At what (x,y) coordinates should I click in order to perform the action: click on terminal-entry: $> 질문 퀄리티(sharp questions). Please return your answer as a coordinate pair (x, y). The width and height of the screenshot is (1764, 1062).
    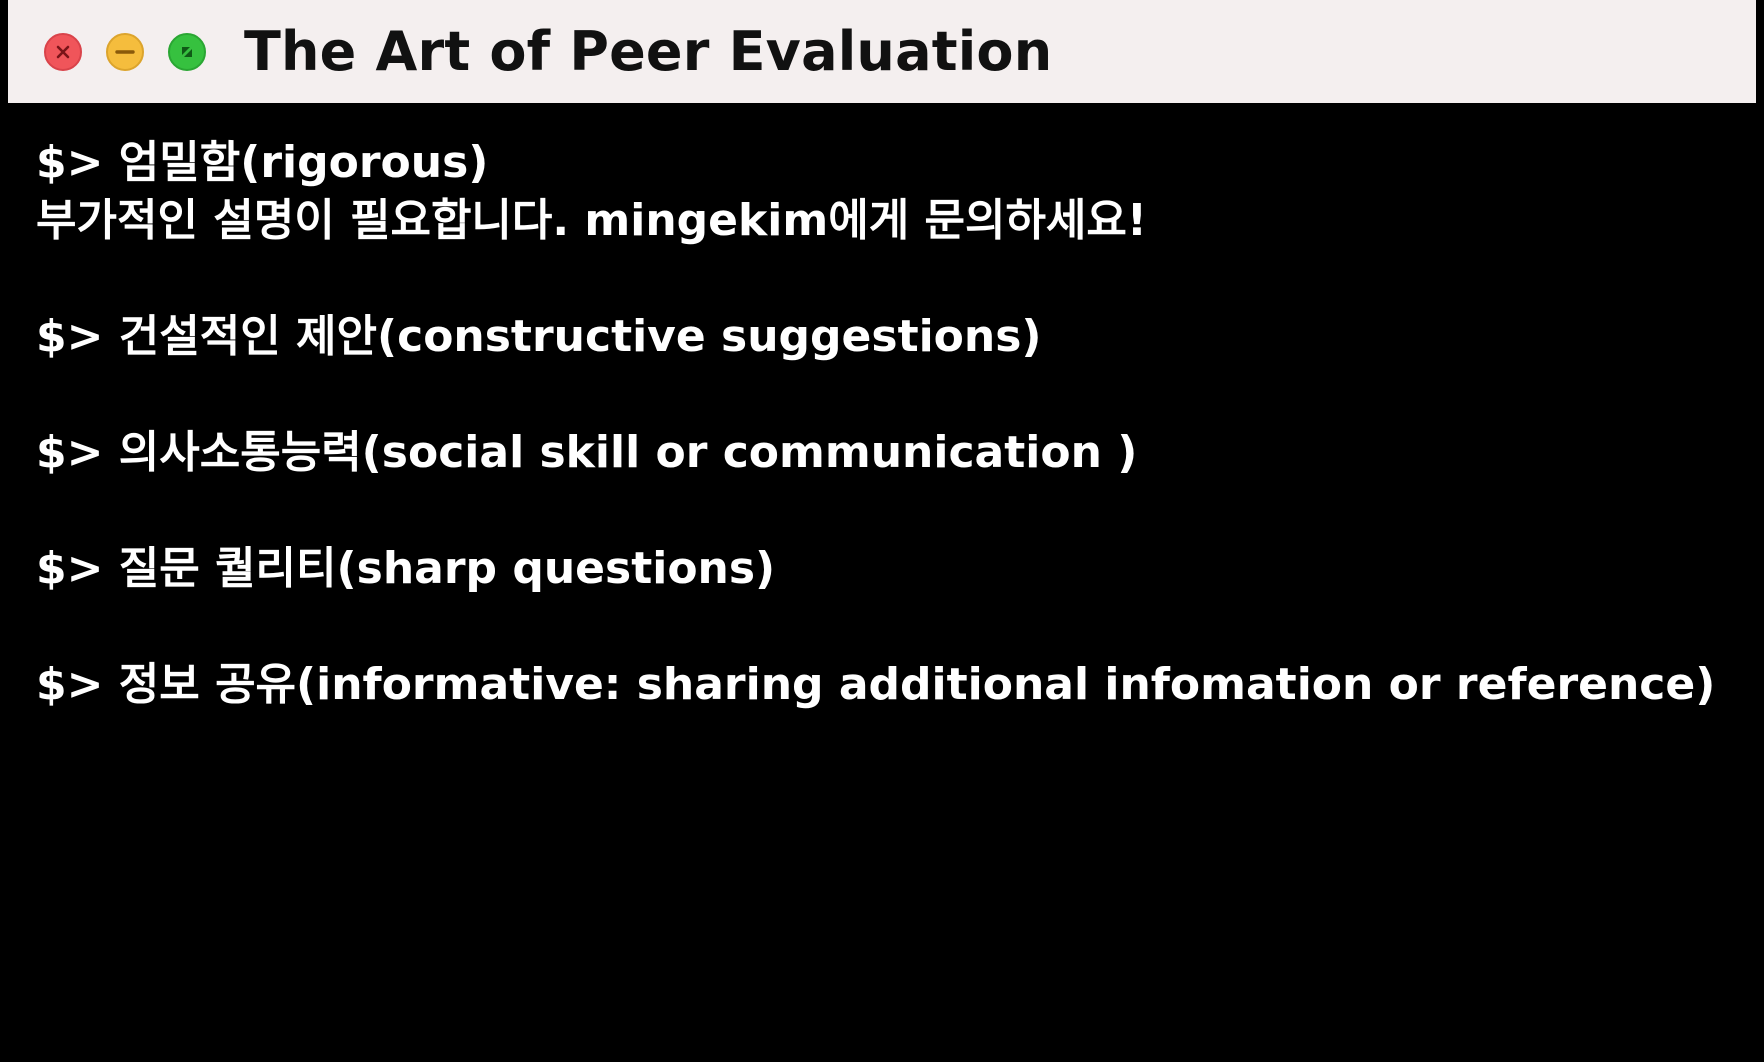
    Looking at the image, I should click on (886, 569).